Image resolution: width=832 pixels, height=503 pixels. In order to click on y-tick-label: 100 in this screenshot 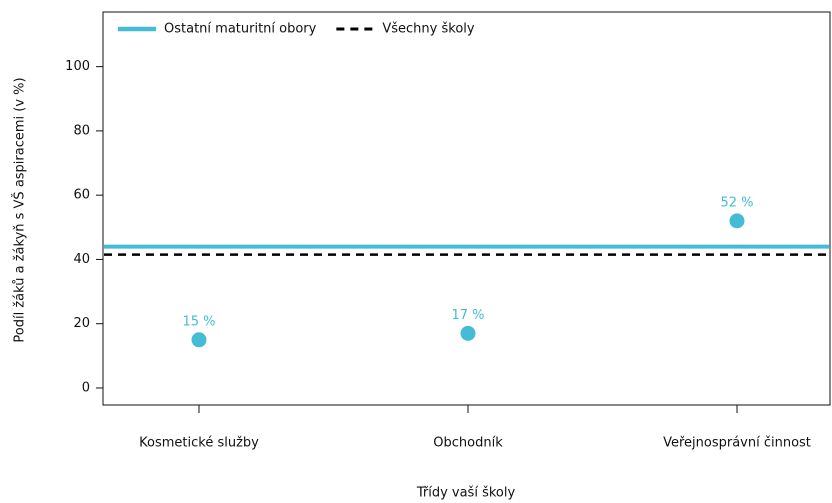, I will do `click(77, 66)`.